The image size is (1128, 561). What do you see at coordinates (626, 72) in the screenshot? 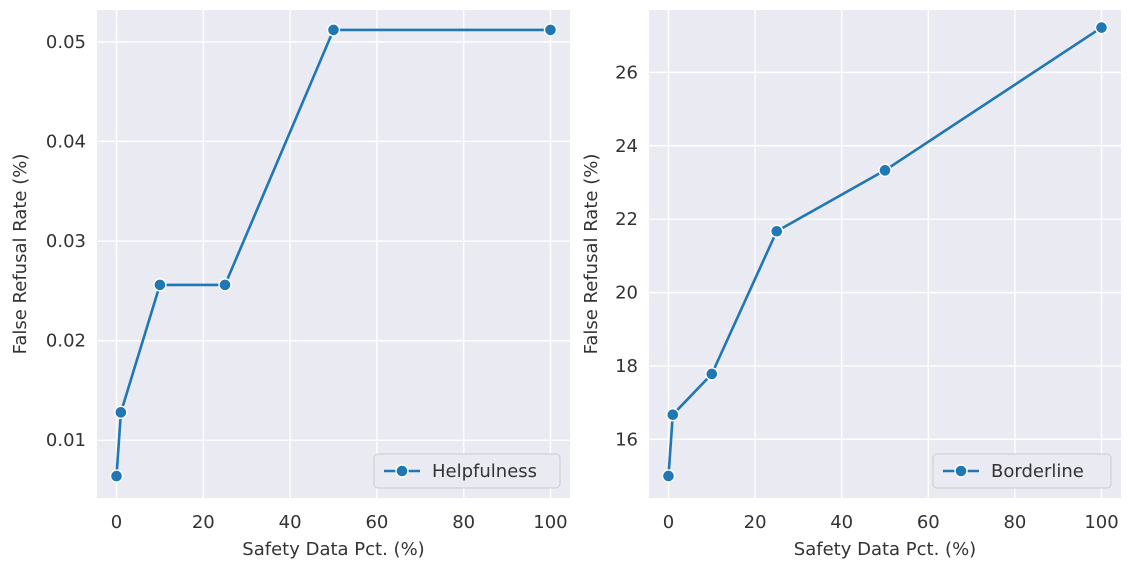
I see `y-tick-label: 26` at bounding box center [626, 72].